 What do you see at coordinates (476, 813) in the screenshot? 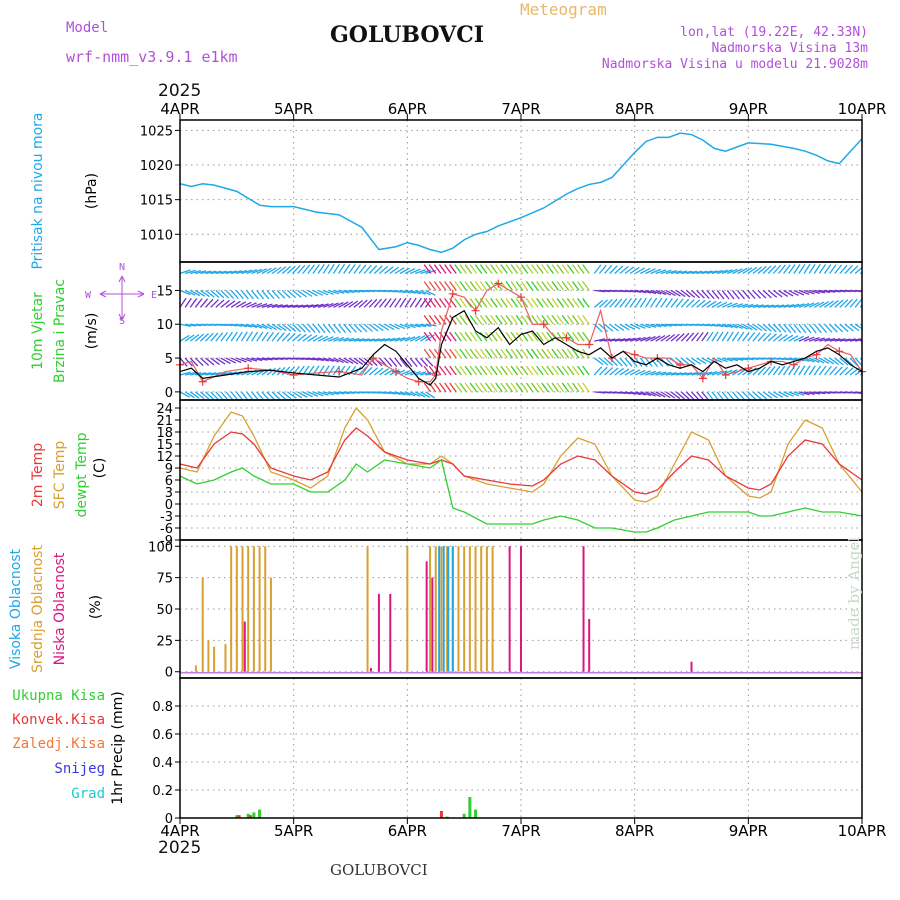
I see `precip-bar` at bounding box center [476, 813].